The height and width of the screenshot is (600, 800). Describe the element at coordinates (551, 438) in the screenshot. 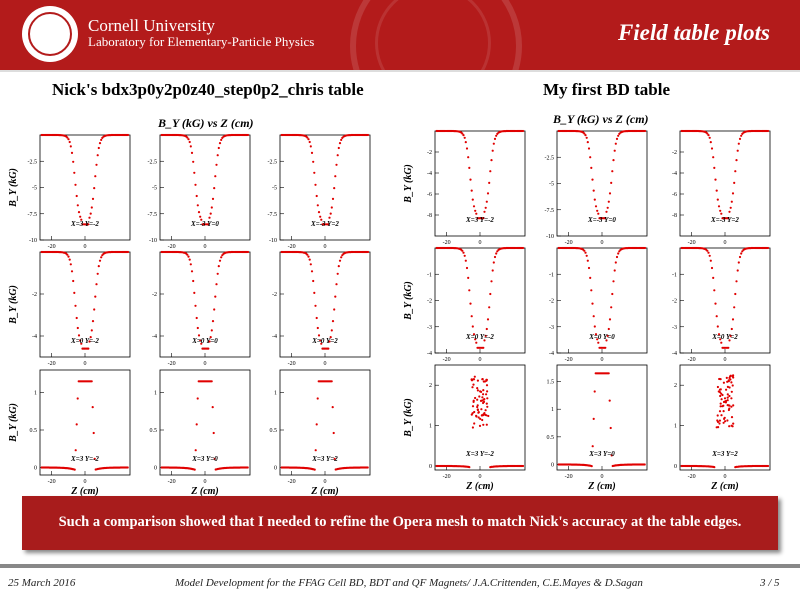

I see `y-tick-label: 0.5` at that location.